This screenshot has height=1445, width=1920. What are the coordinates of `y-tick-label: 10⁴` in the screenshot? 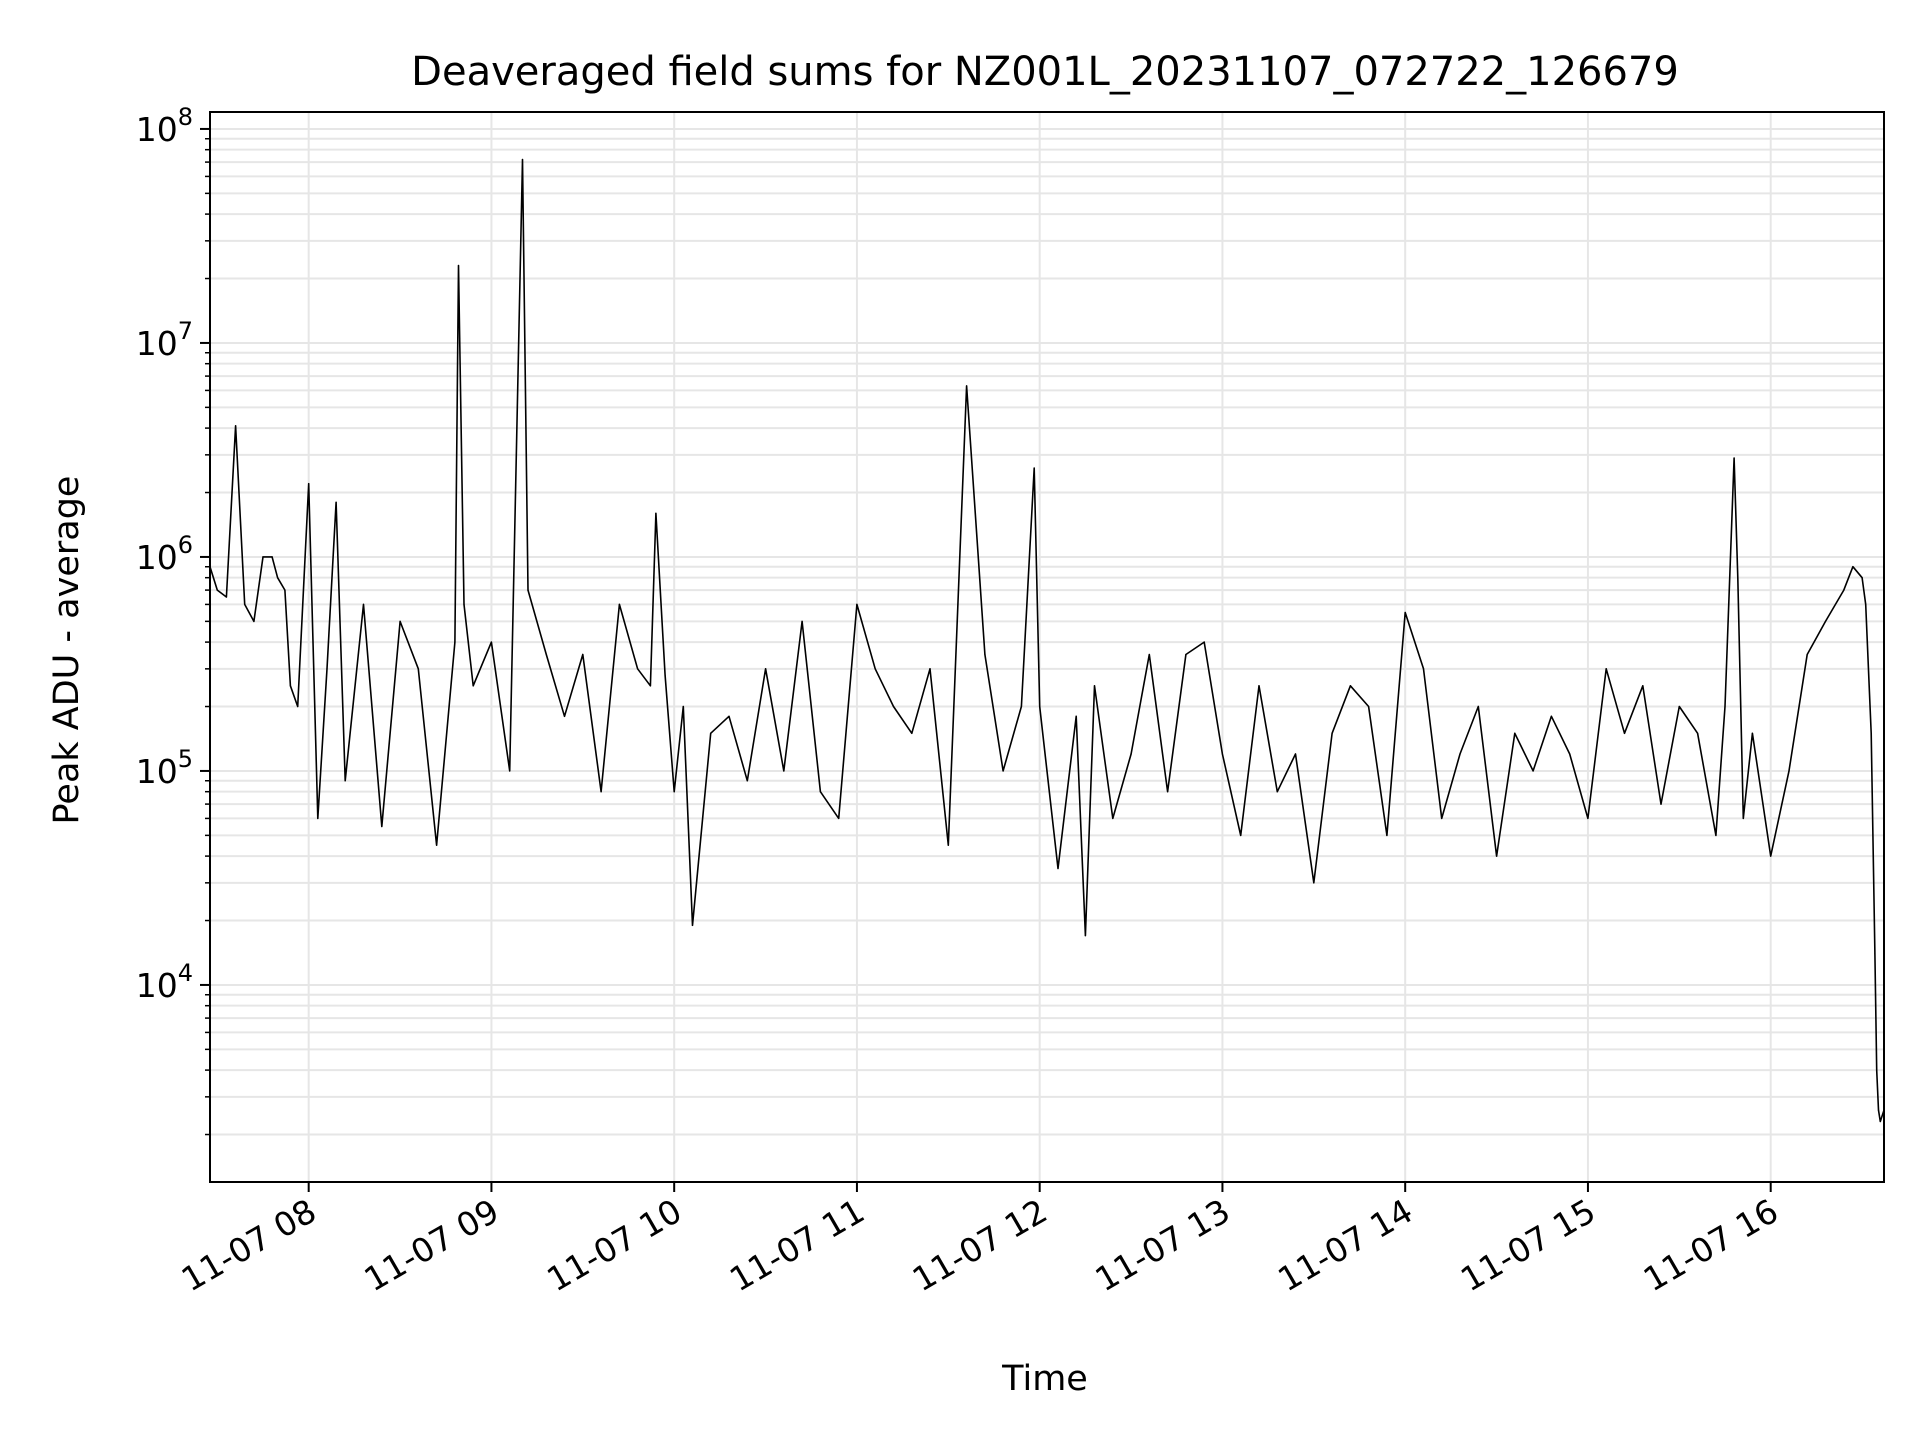 It's located at (164, 982).